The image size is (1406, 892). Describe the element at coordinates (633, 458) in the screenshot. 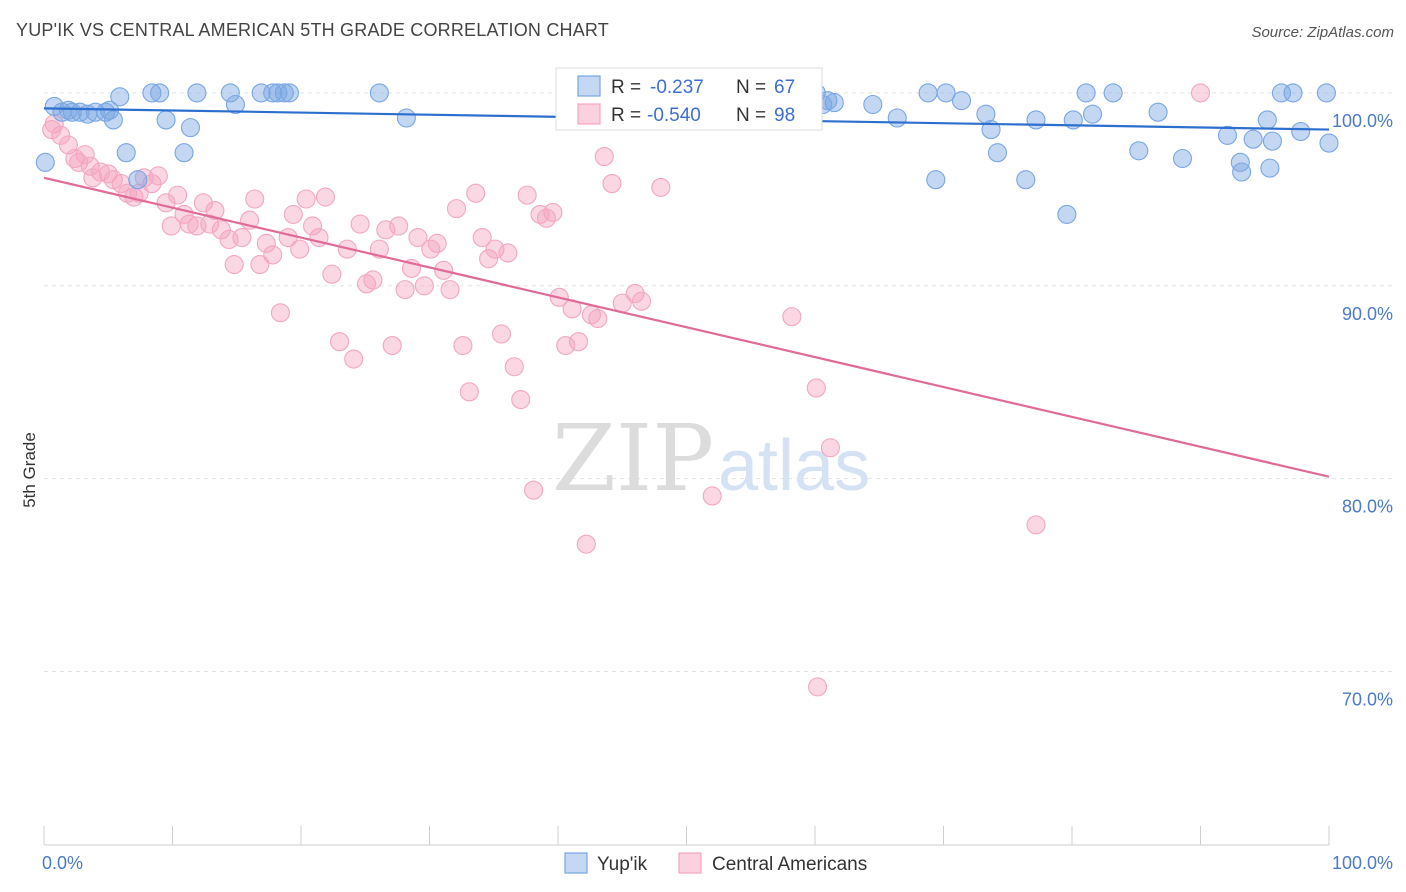

I see `watermark-zip: ZIP` at that location.